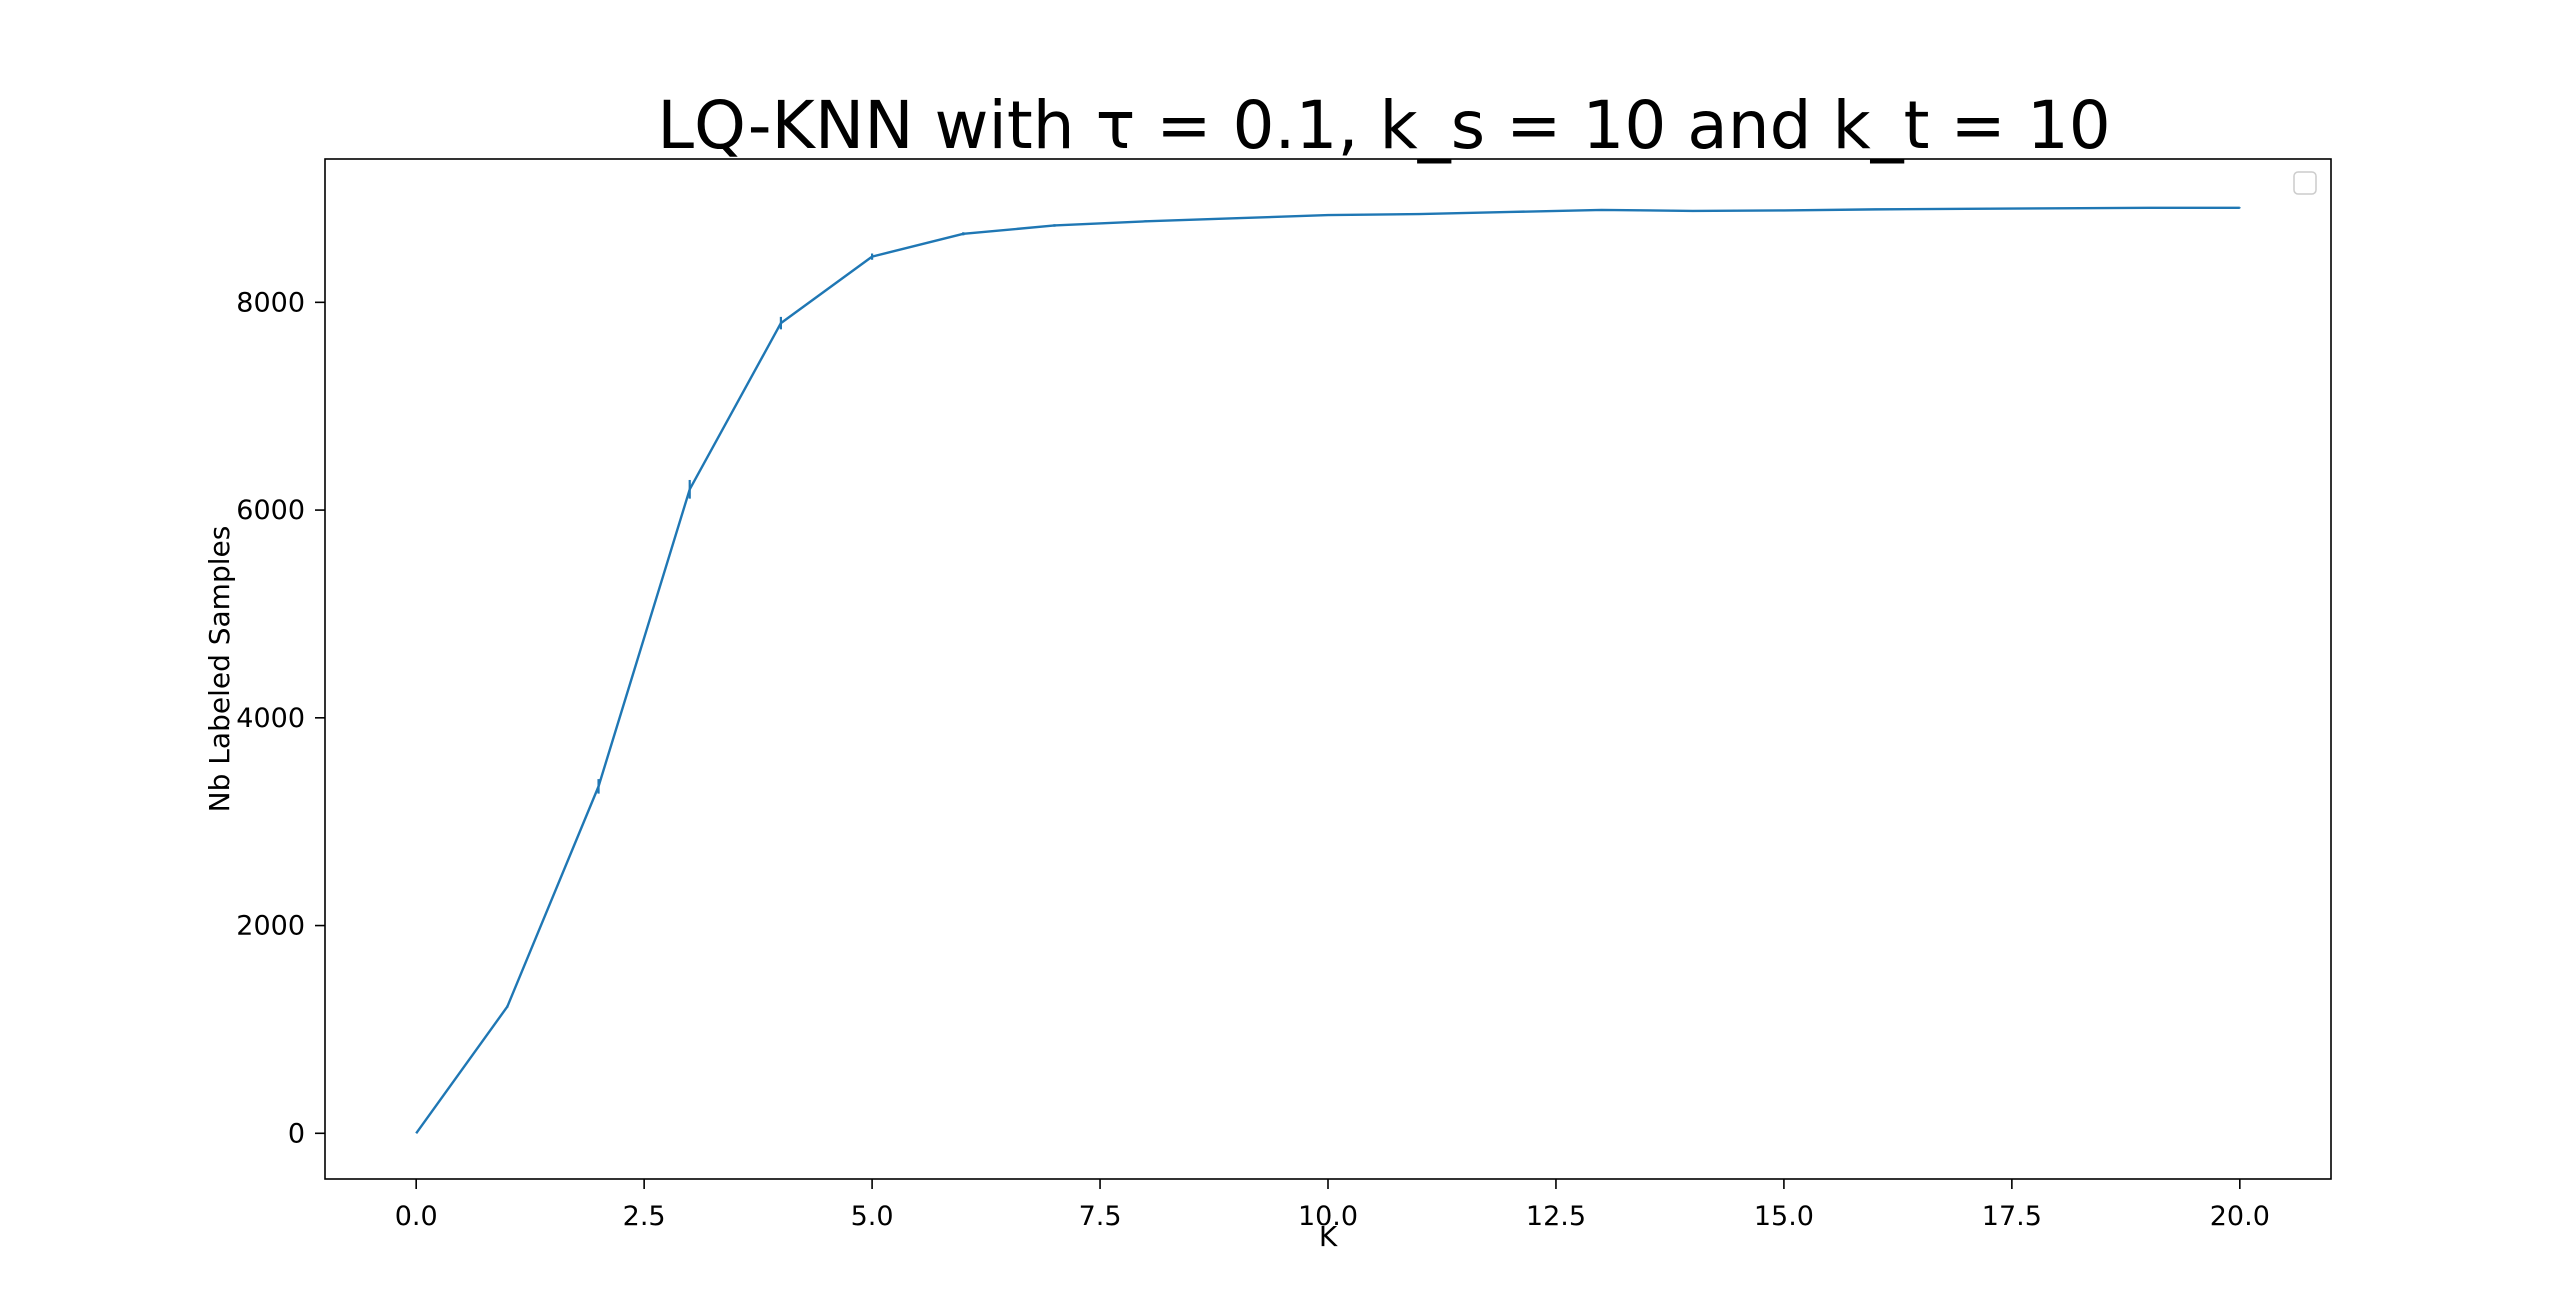 The height and width of the screenshot is (1310, 2560). What do you see at coordinates (872, 1216) in the screenshot?
I see `x-tick-label: 5.0` at bounding box center [872, 1216].